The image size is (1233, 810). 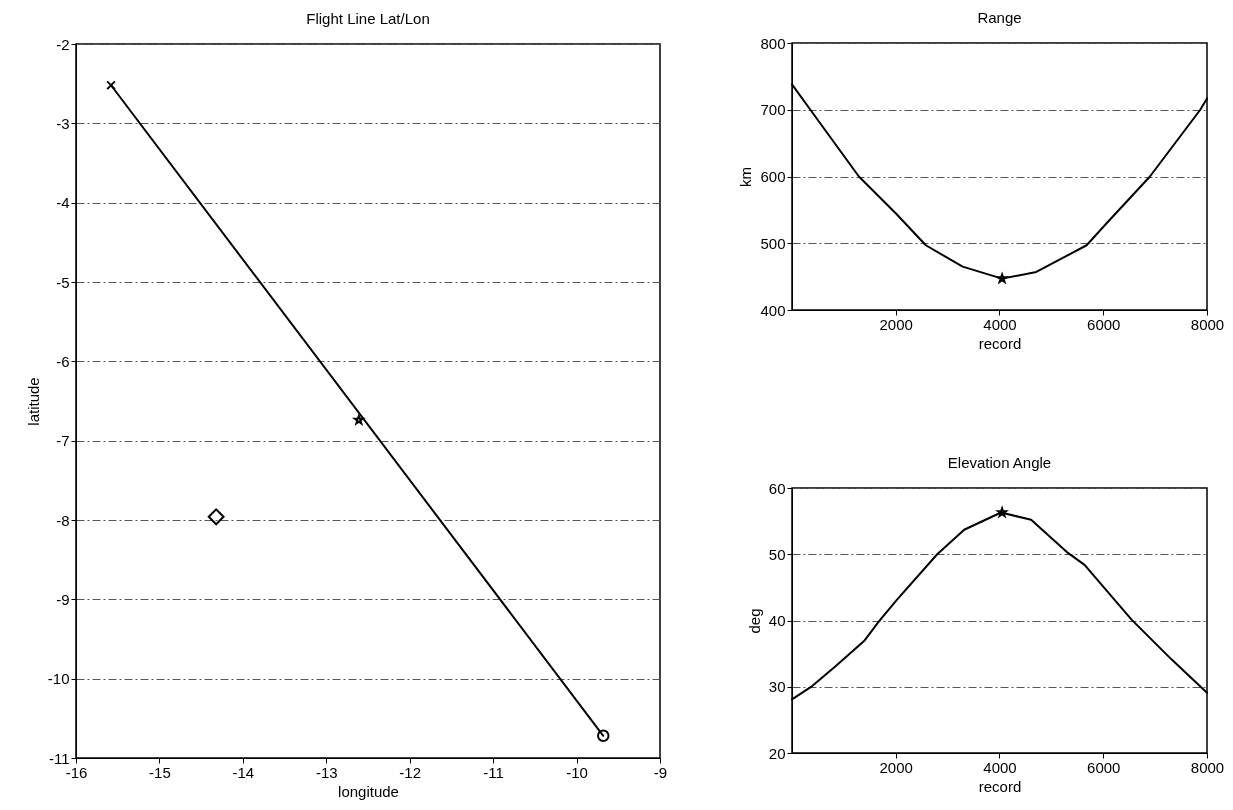 What do you see at coordinates (63, 203) in the screenshot?
I see `y-tick-label: -4` at bounding box center [63, 203].